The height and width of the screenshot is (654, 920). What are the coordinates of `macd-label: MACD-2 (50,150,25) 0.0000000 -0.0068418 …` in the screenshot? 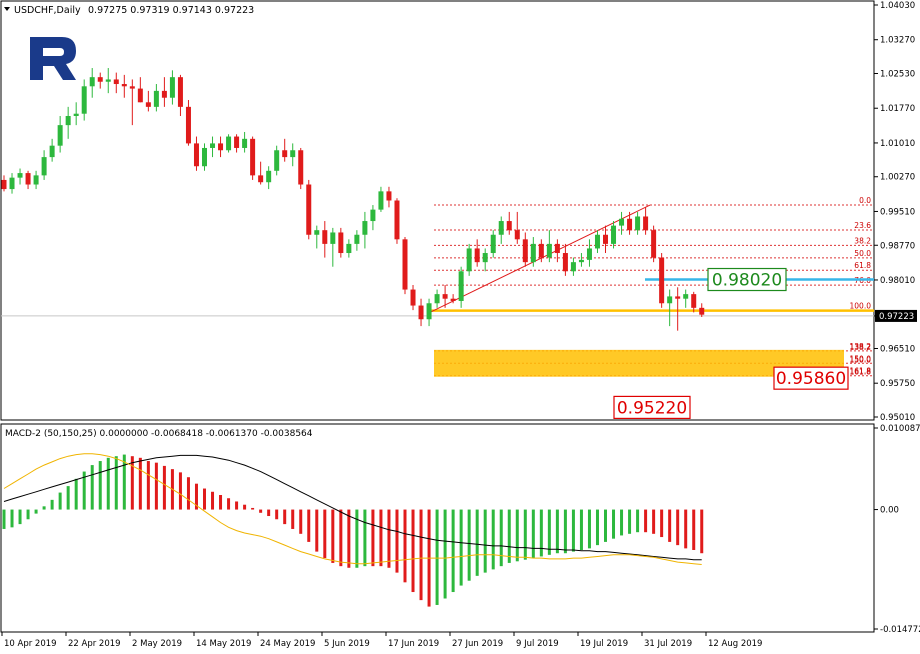 It's located at (159, 434).